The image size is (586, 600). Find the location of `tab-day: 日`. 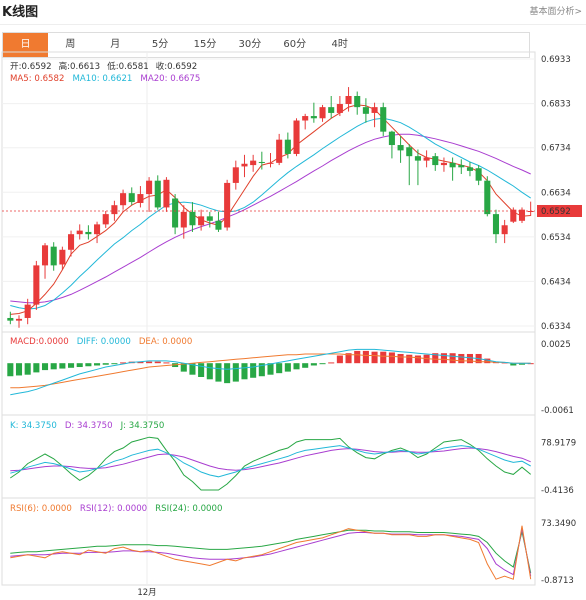

tab-day: 日 is located at coordinates (25, 45).